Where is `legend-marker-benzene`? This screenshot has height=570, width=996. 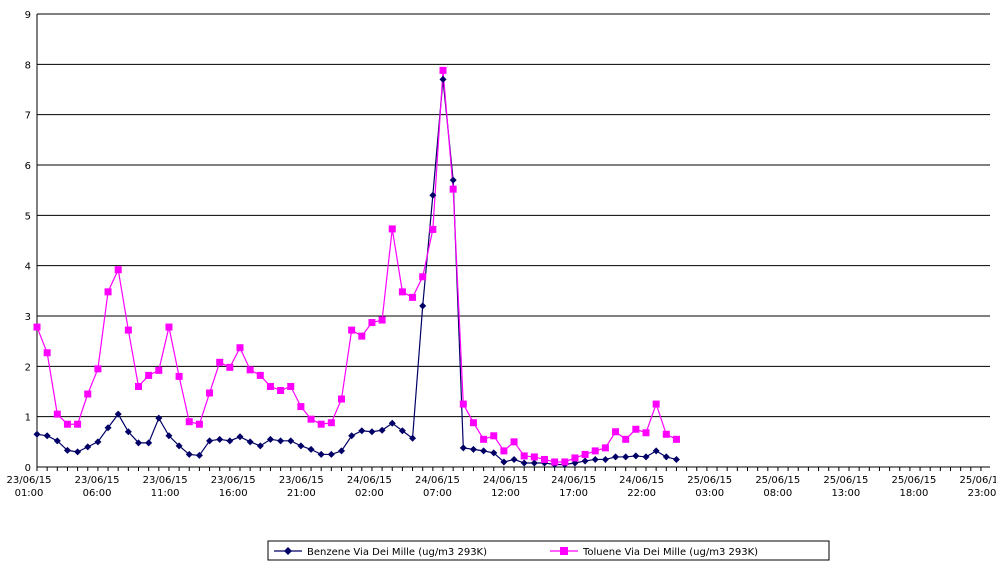
legend-marker-benzene is located at coordinates (288, 551).